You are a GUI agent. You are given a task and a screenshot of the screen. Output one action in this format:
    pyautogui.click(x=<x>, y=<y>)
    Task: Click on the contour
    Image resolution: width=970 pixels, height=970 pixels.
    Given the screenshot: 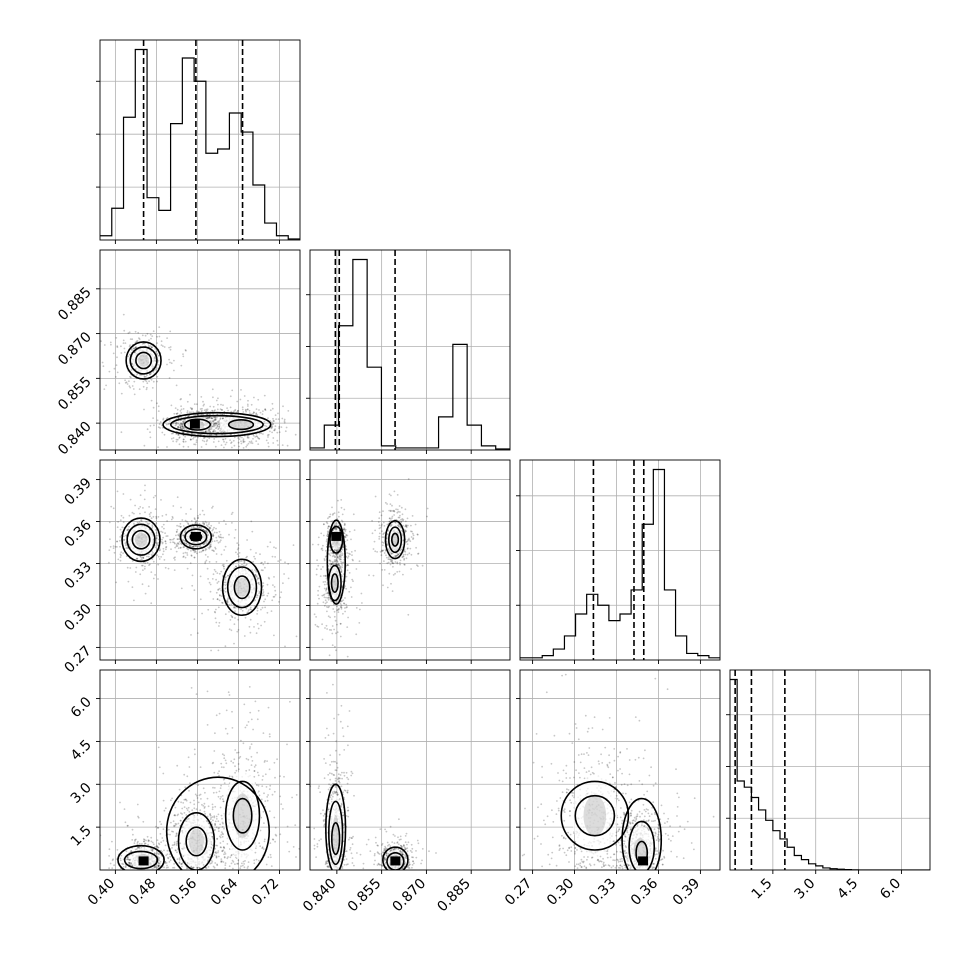 What is the action you would take?
    pyautogui.click(x=196, y=537)
    